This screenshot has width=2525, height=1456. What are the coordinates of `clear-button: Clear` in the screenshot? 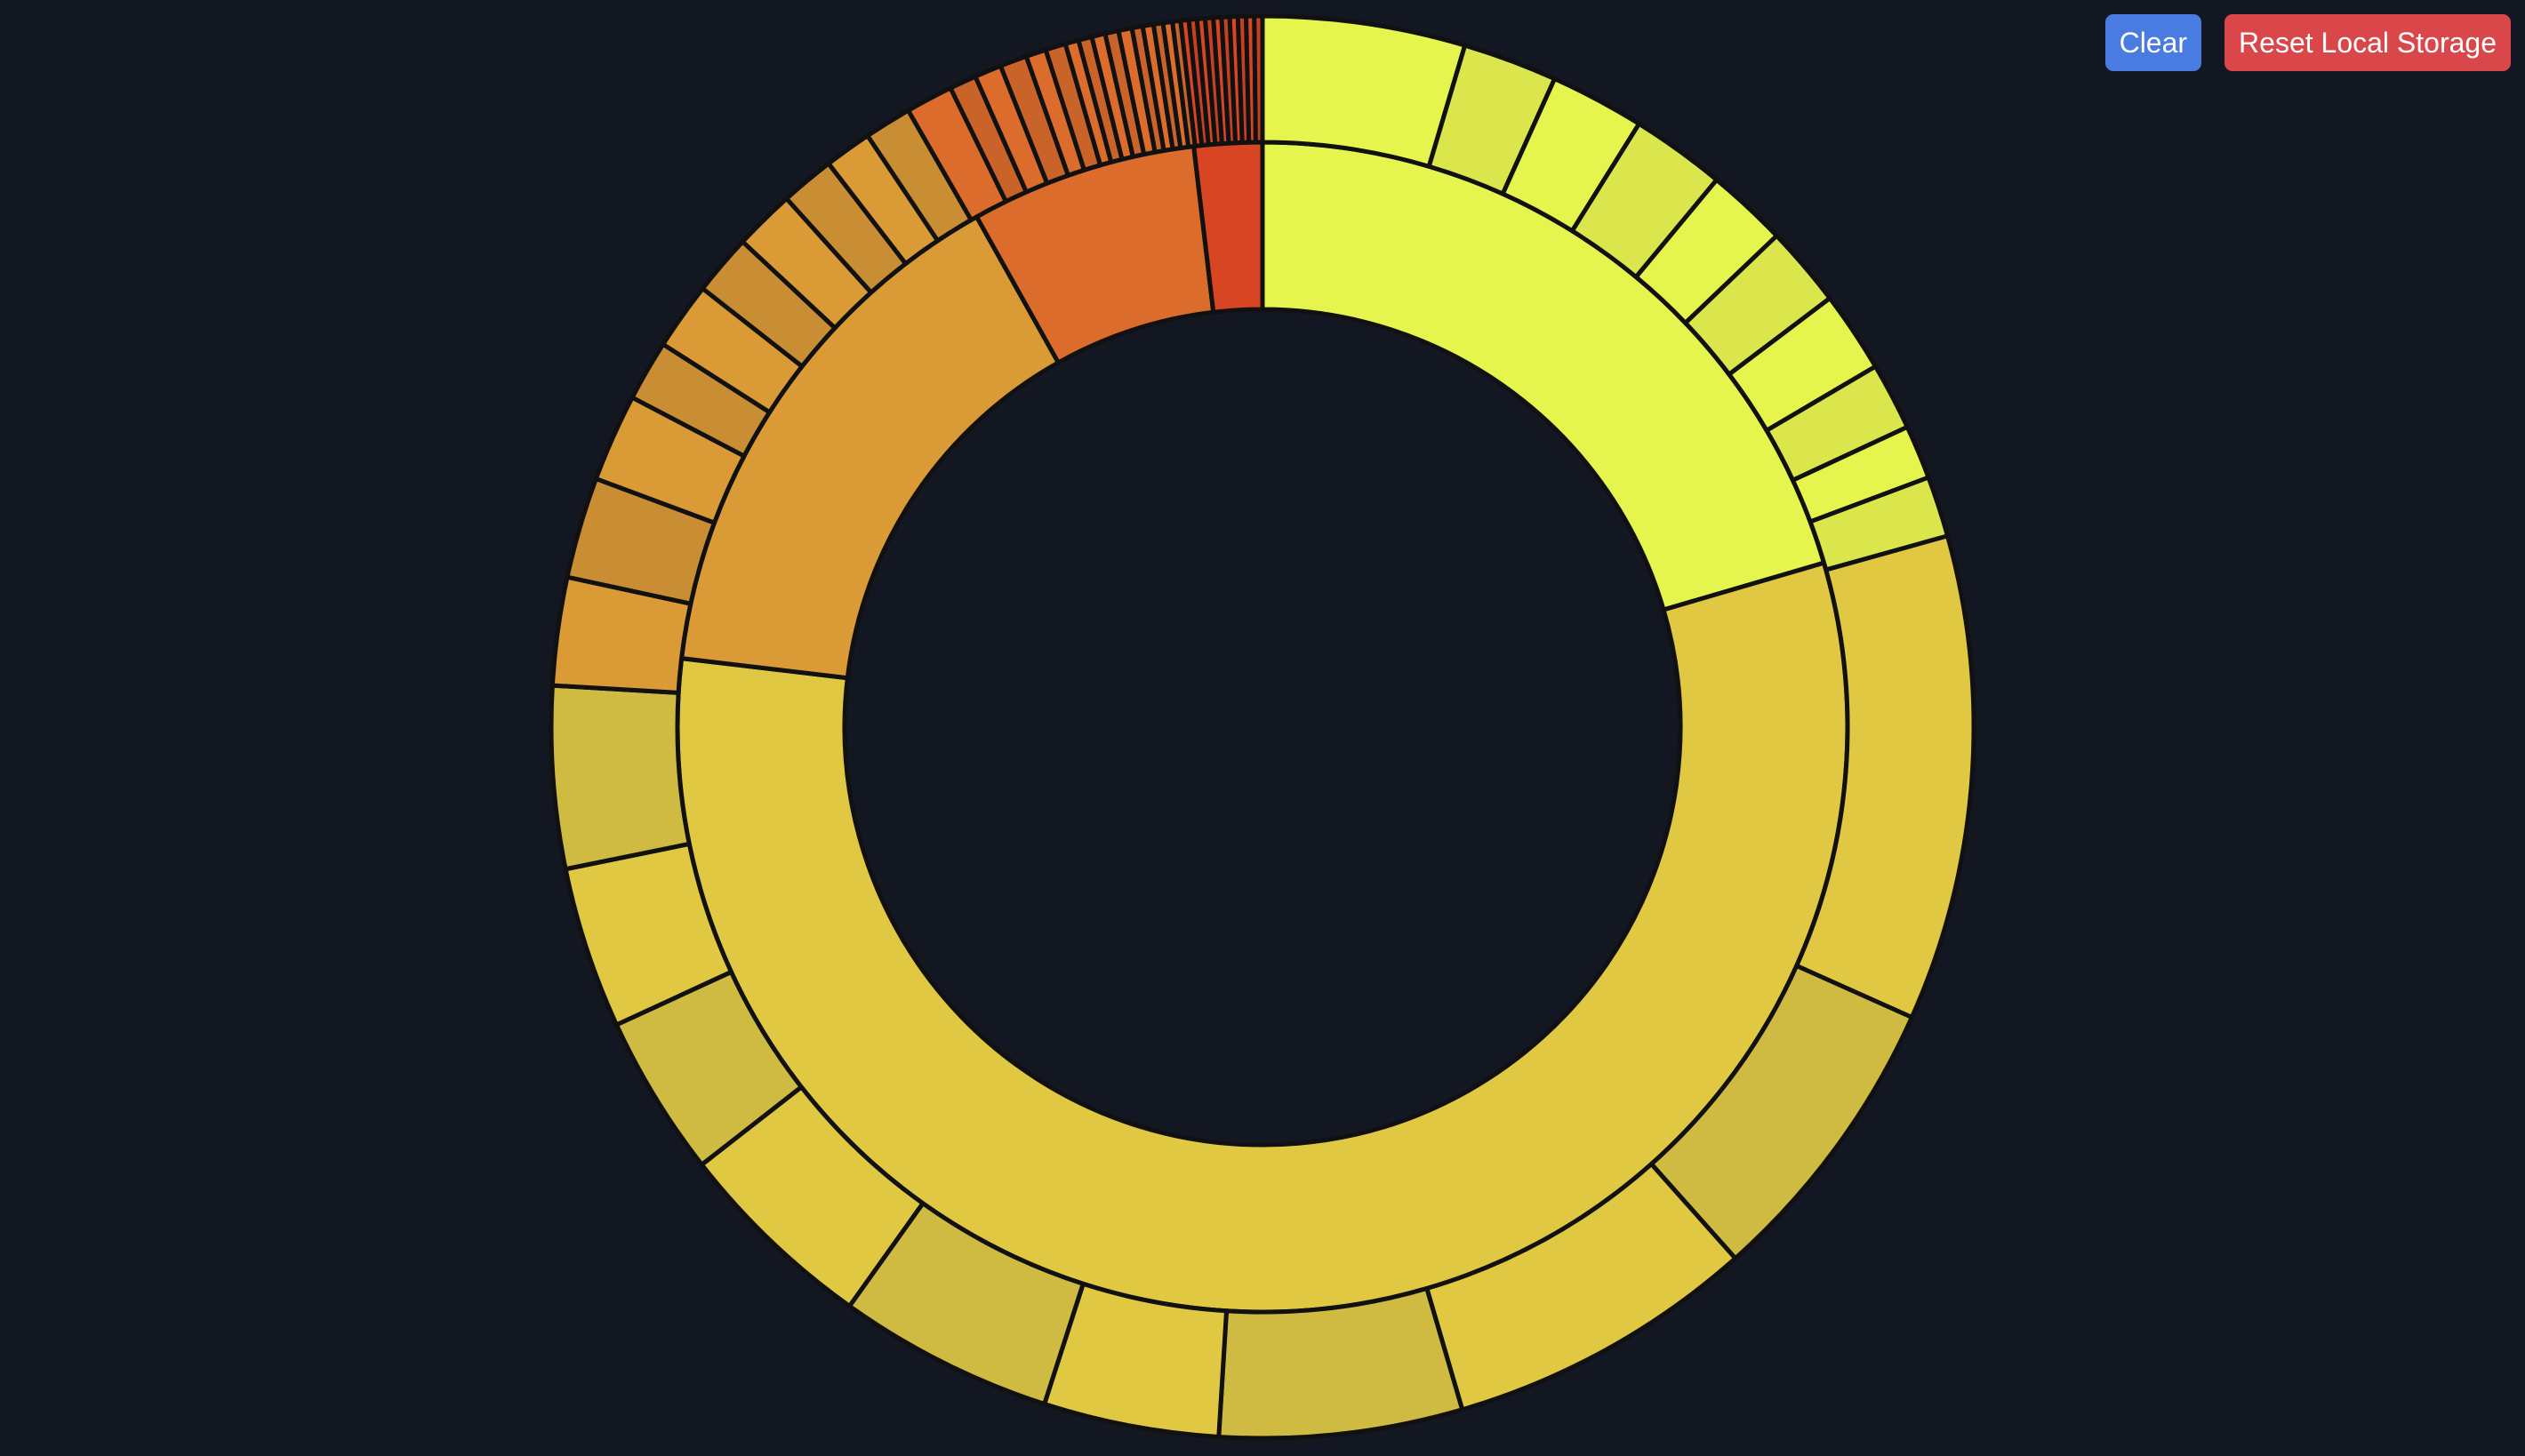 It's located at (2153, 42).